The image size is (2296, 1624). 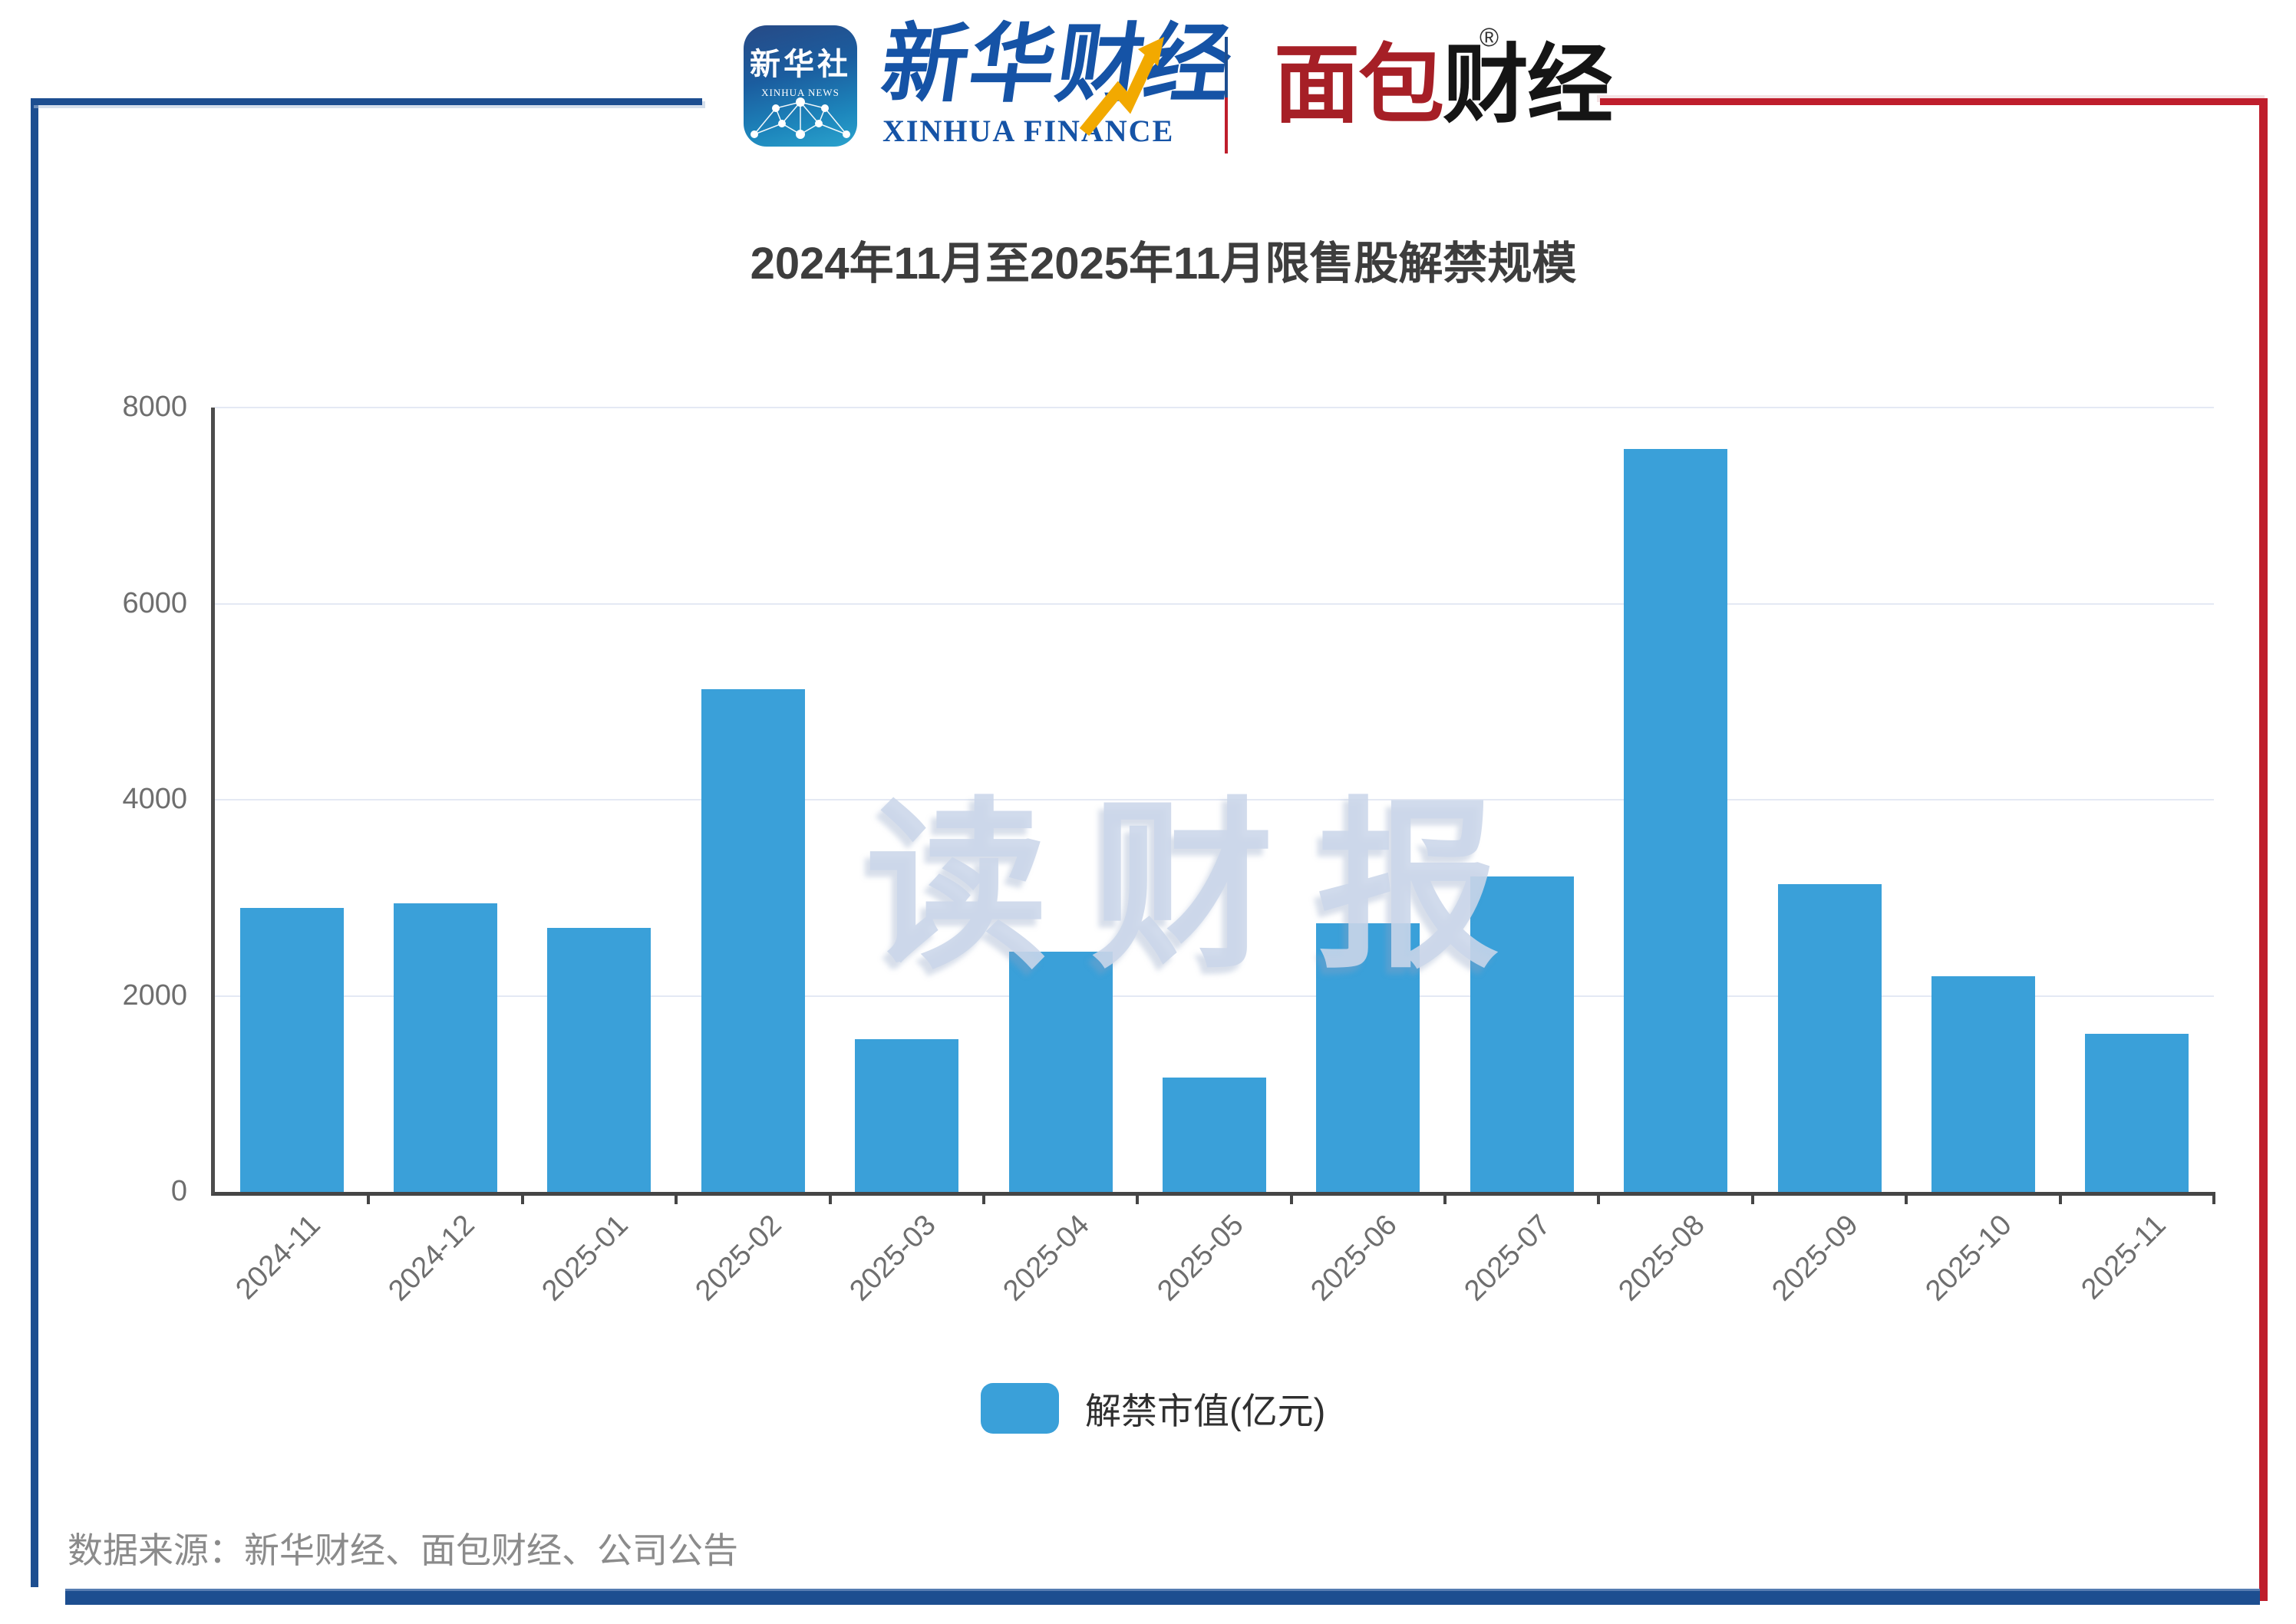 I want to click on xinhua-finance-en-text: XINHUA FINANCE, so click(x=1028, y=131).